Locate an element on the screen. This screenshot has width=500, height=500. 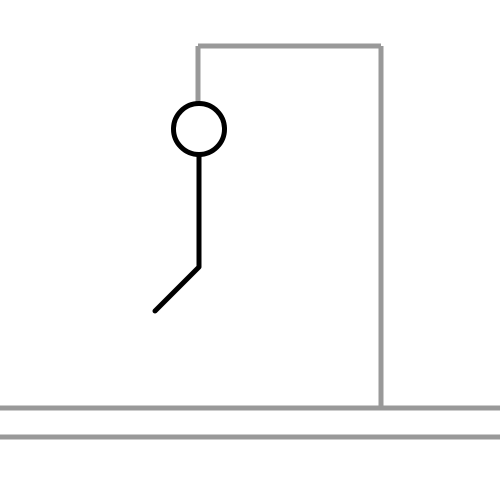
figure-head is located at coordinates (199, 129).